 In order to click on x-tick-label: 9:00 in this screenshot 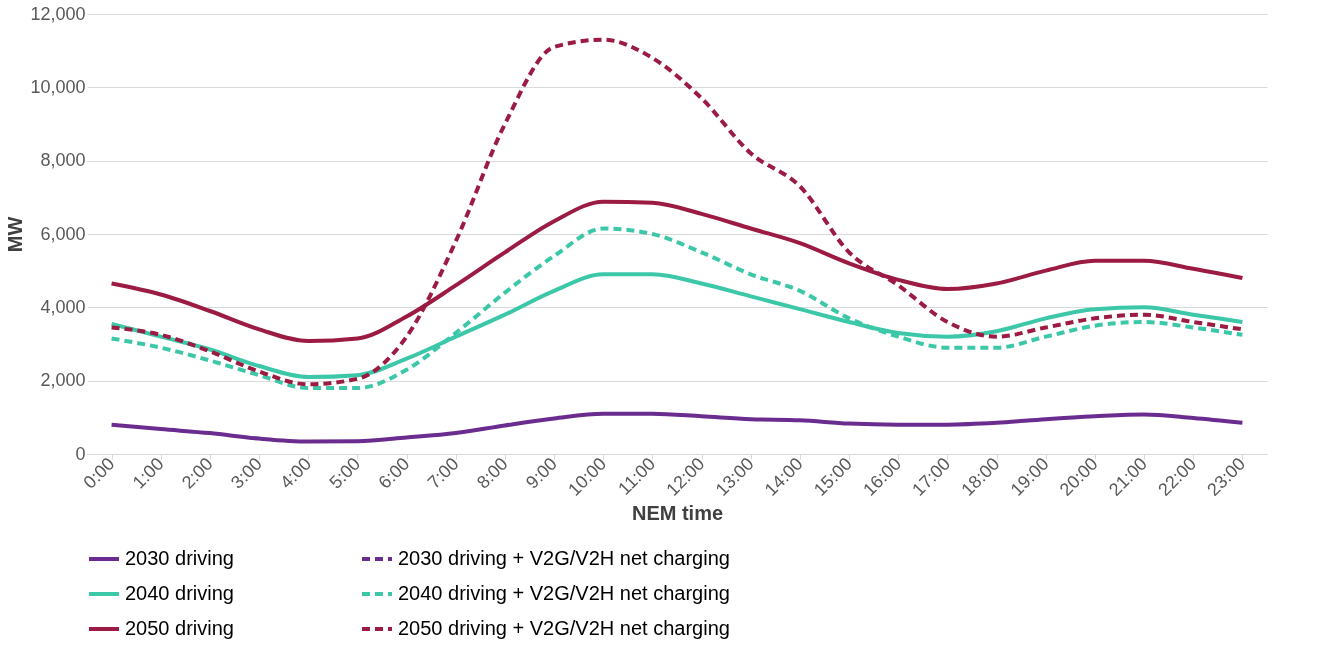, I will do `click(541, 473)`.